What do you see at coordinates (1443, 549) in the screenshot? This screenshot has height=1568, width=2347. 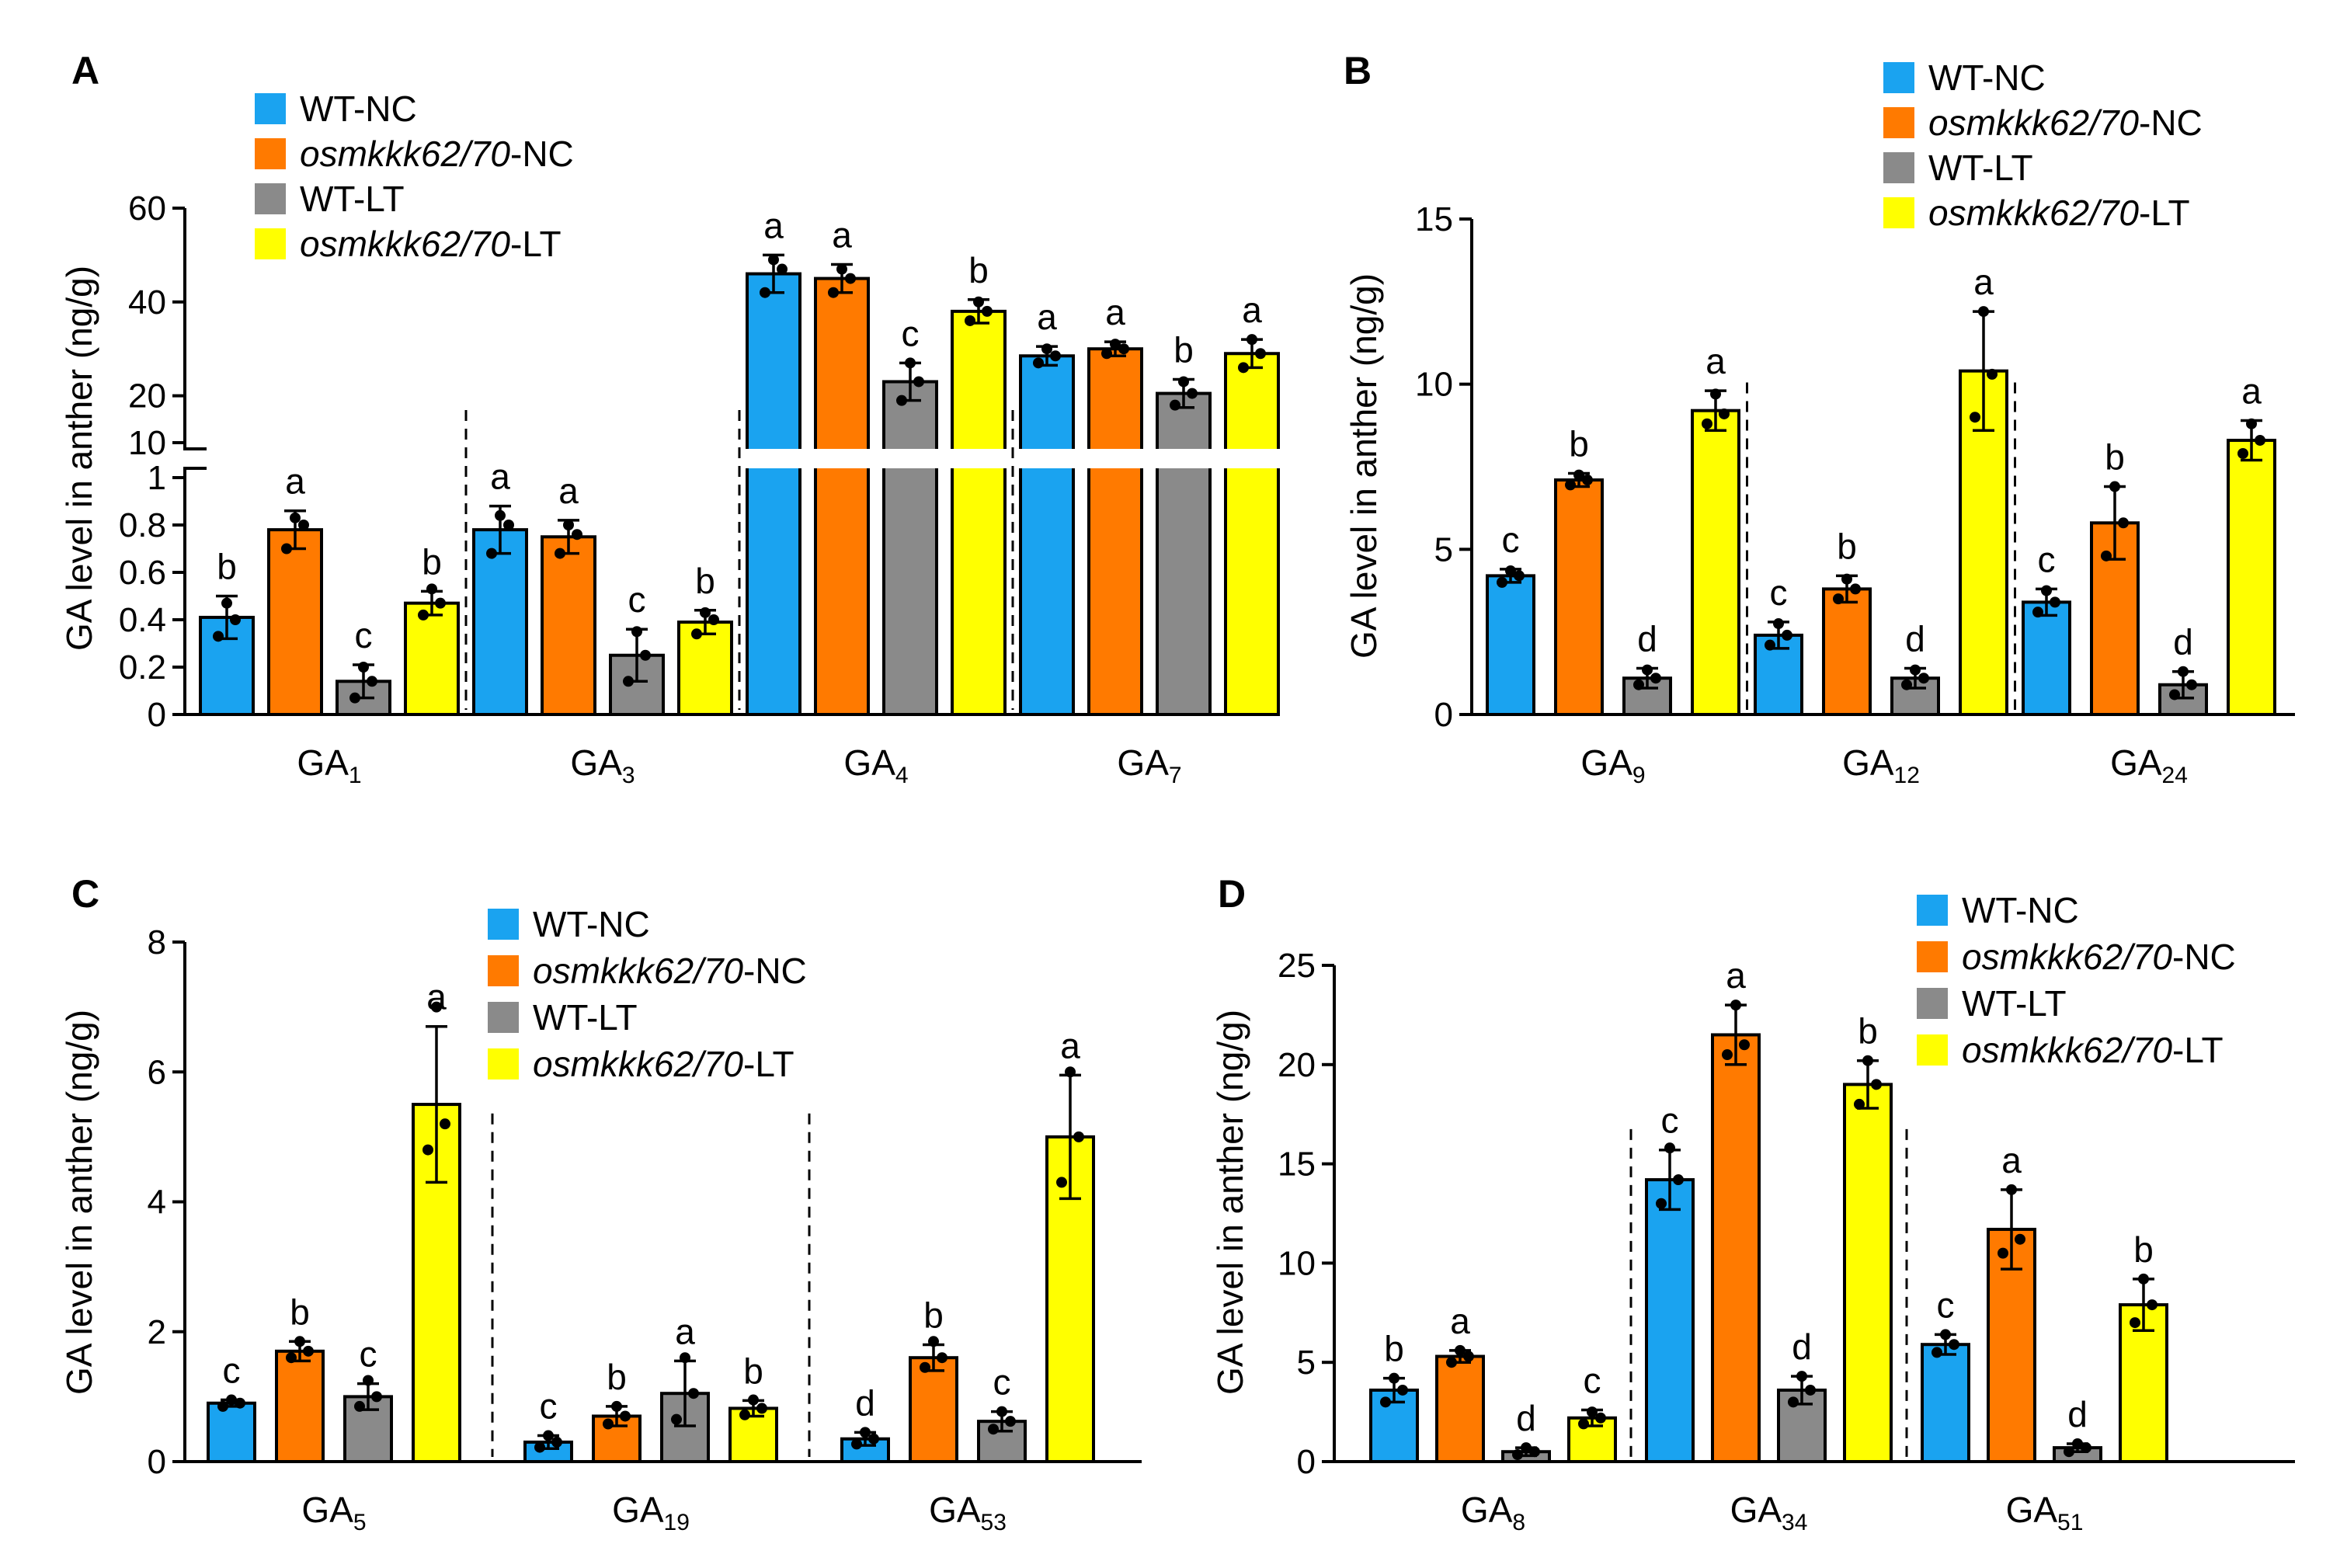 I see `y-tick-label: 5` at bounding box center [1443, 549].